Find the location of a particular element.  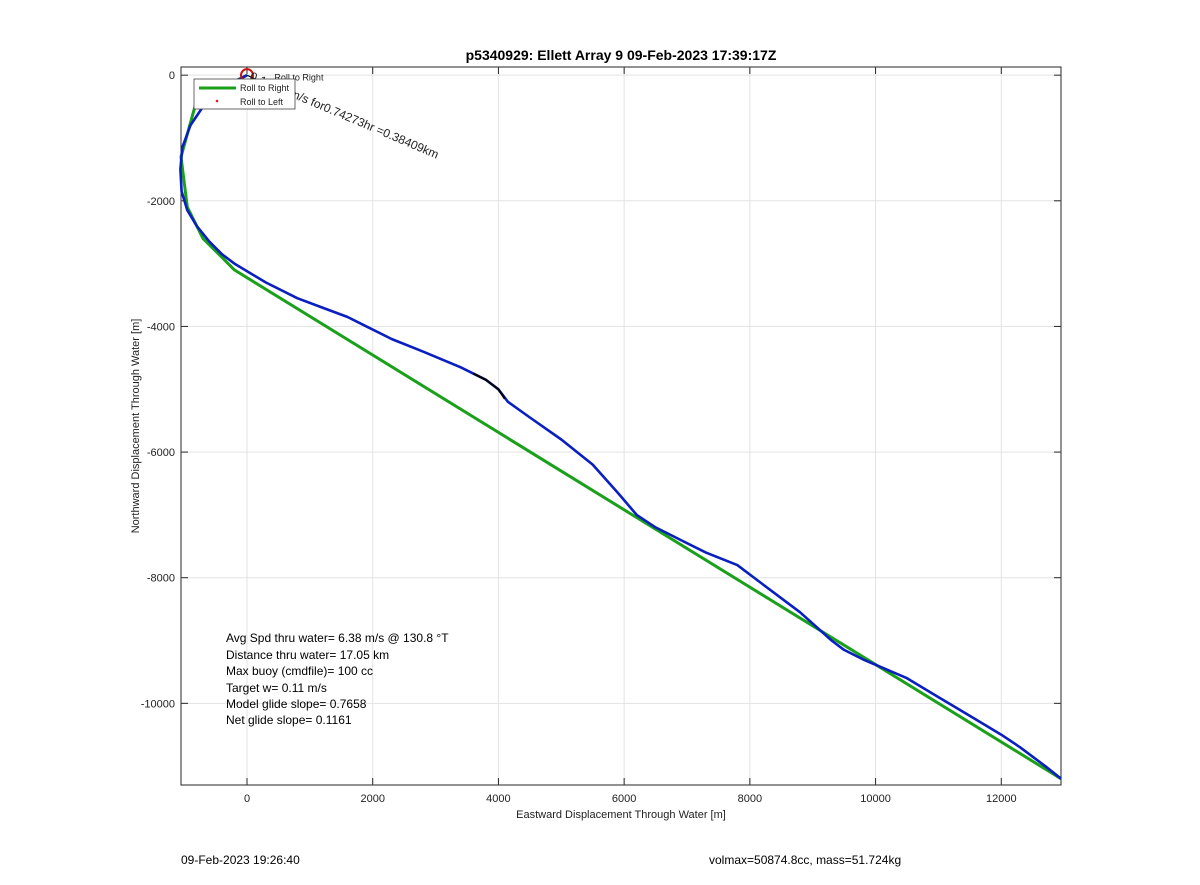

x-tick-label: 0 is located at coordinates (247, 799).